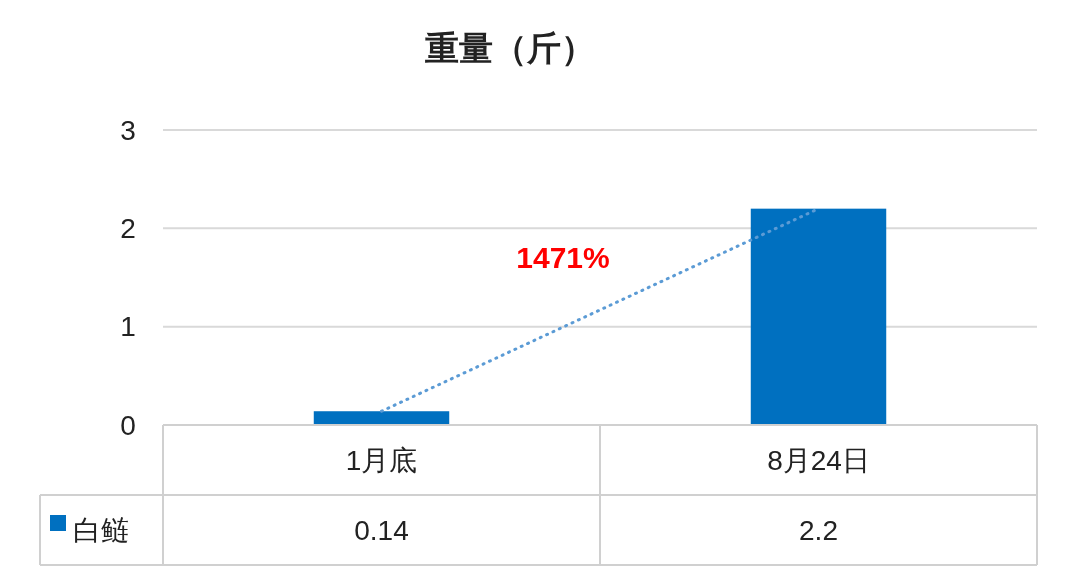 This screenshot has height=583, width=1080. What do you see at coordinates (128, 229) in the screenshot?
I see `y-tick-label: 2` at bounding box center [128, 229].